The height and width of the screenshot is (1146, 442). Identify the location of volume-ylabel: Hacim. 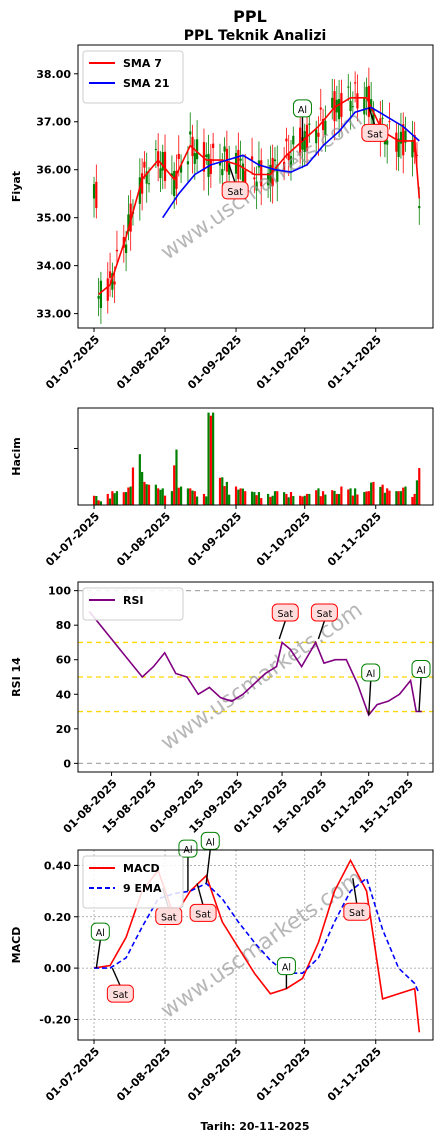
(16, 456).